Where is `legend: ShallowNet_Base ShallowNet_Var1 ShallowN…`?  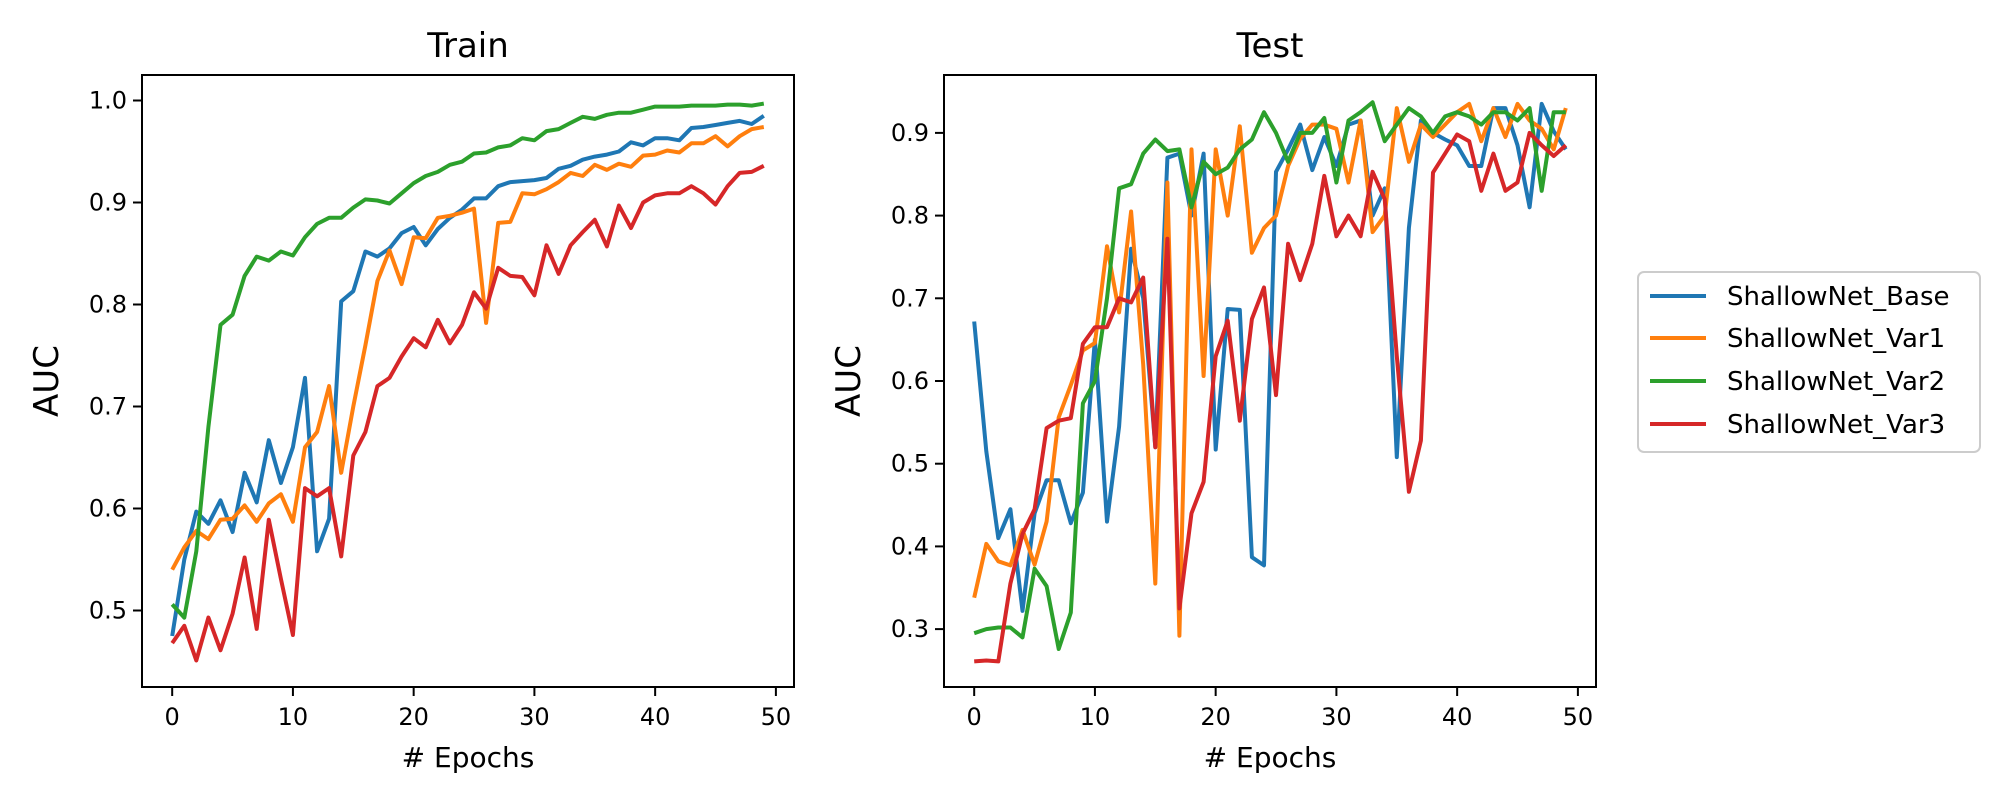
legend: ShallowNet_Base ShallowNet_Var1 ShallowN… is located at coordinates (1809, 362).